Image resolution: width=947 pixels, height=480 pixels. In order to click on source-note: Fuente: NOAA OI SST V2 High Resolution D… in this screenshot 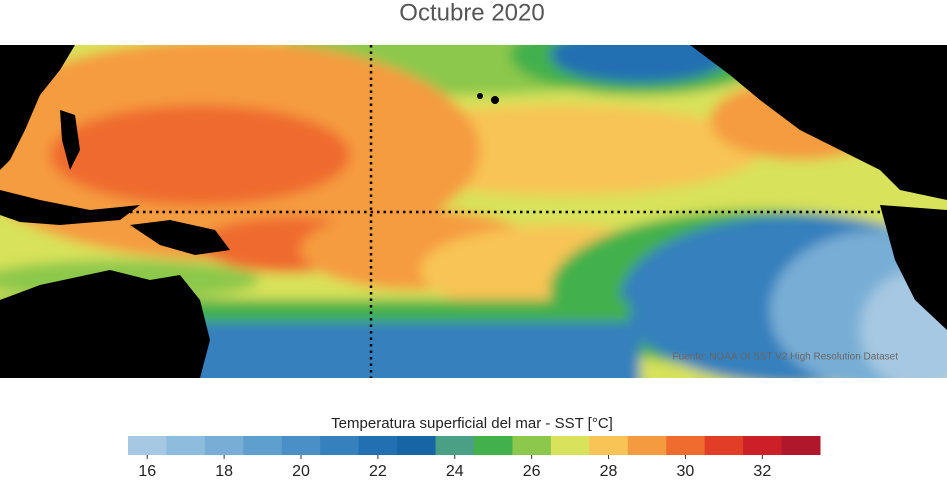, I will do `click(786, 357)`.